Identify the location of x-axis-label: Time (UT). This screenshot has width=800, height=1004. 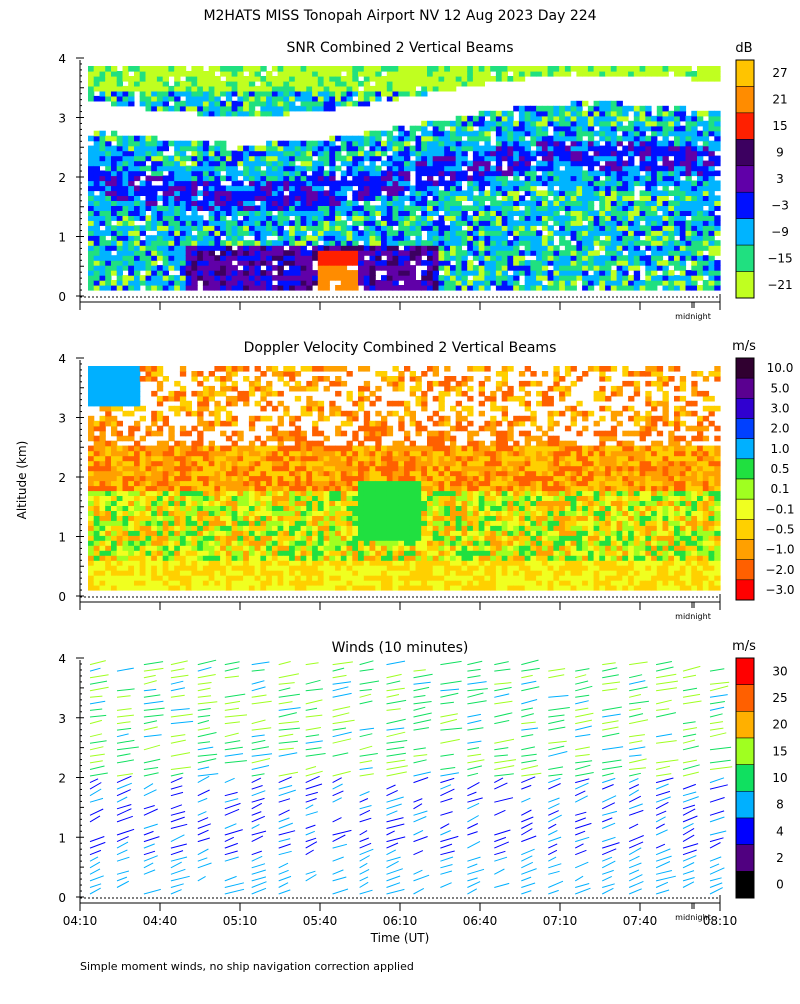
(400, 938).